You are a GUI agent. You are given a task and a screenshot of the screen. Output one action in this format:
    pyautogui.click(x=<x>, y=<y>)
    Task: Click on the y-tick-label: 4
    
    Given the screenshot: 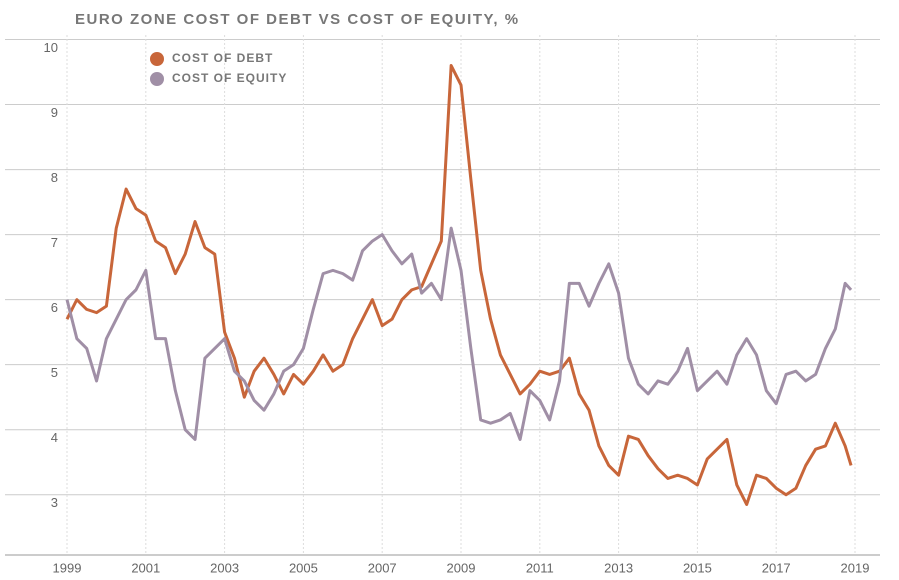 What is the action you would take?
    pyautogui.click(x=54, y=437)
    